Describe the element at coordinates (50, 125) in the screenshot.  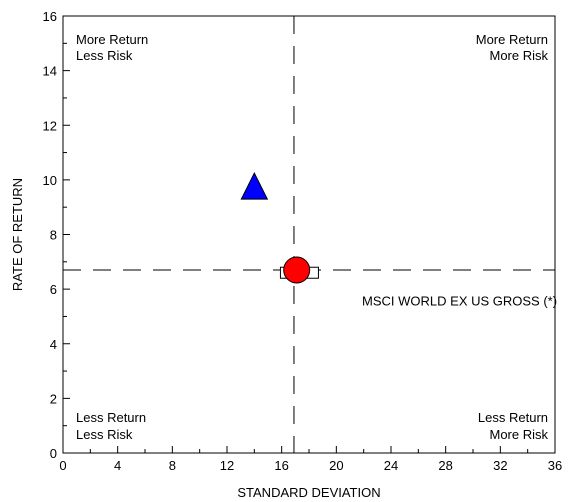
I see `y-tick-label: 12` at that location.